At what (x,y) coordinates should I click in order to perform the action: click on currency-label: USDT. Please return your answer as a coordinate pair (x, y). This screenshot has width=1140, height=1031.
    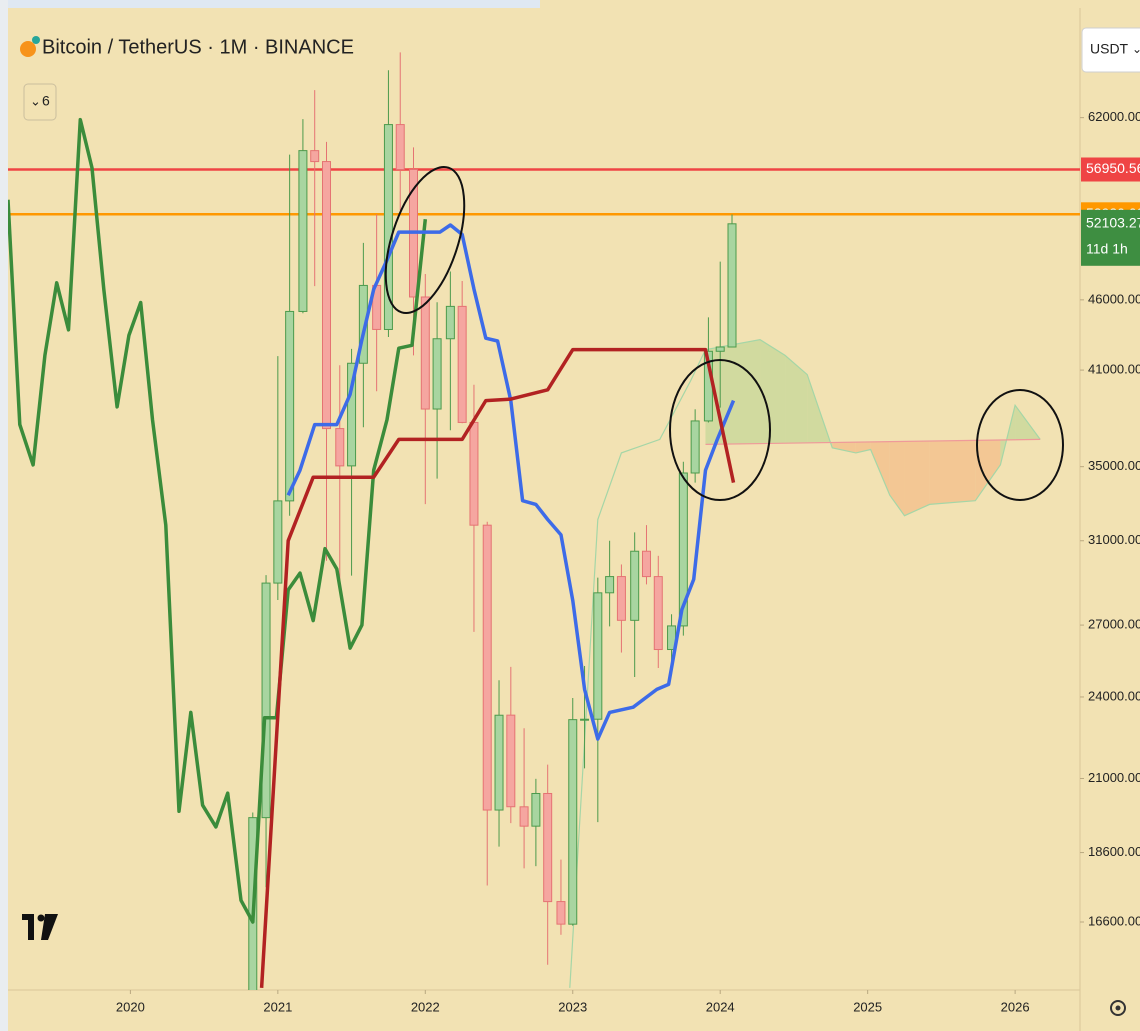
    Looking at the image, I should click on (1109, 49).